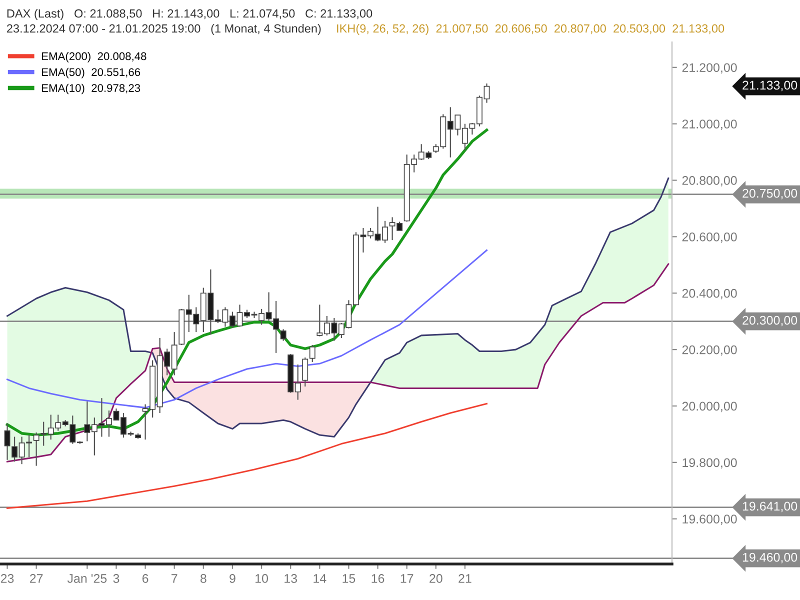 This screenshot has height=600, width=800. Describe the element at coordinates (709, 125) in the screenshot. I see `y-tick-label: 21.000,00` at that location.